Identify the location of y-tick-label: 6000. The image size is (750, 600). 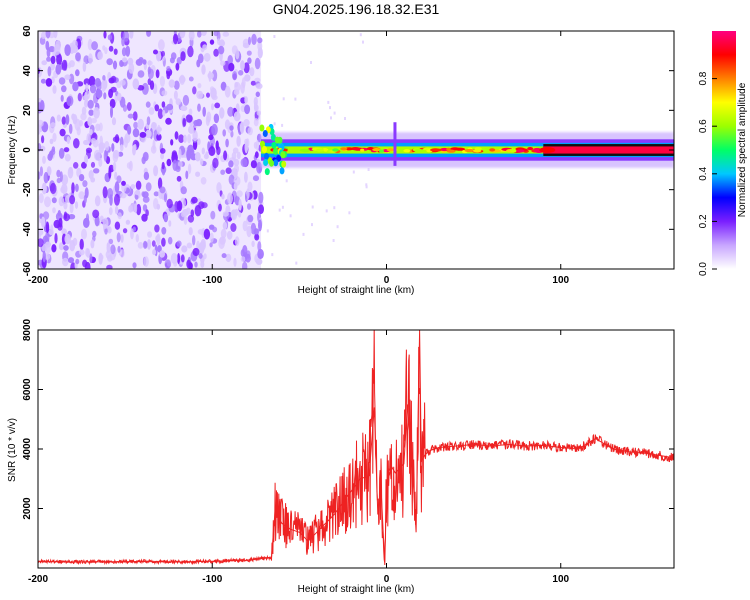
(27, 389).